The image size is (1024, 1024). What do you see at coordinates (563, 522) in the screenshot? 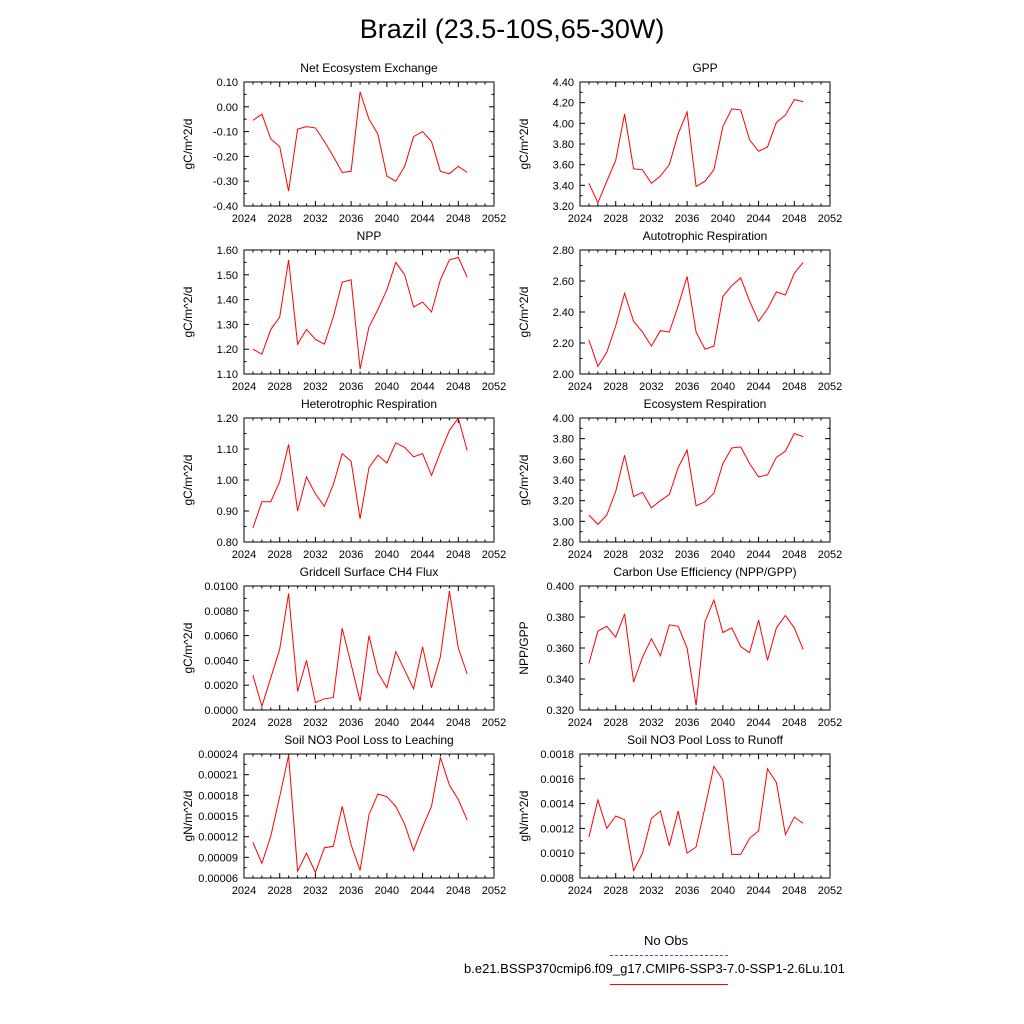
I see `y-tick-label: 3.00` at bounding box center [563, 522].